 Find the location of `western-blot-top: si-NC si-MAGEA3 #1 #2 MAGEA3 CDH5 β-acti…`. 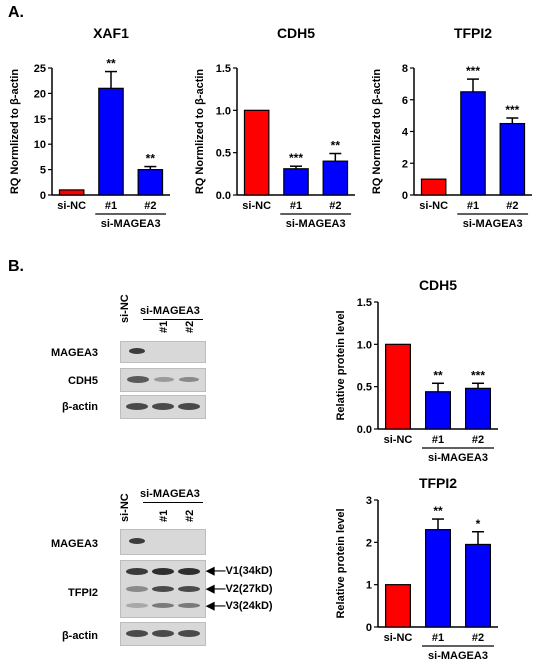

western-blot-top: si-NC si-MAGEA3 #1 #2 MAGEA3 CDH5 β-acti… is located at coordinates (160, 362).